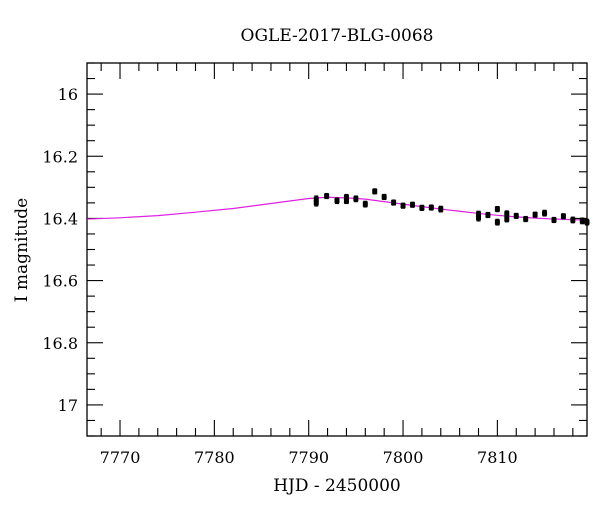  Describe the element at coordinates (68, 94) in the screenshot. I see `y-tick-label: 16` at that location.